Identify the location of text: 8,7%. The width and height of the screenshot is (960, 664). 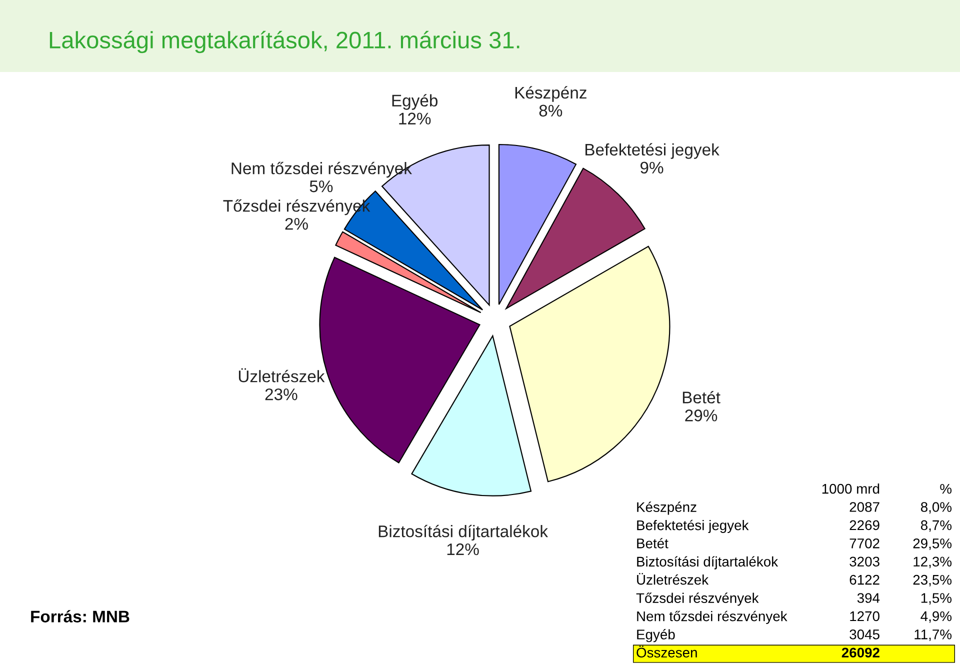
(936, 526).